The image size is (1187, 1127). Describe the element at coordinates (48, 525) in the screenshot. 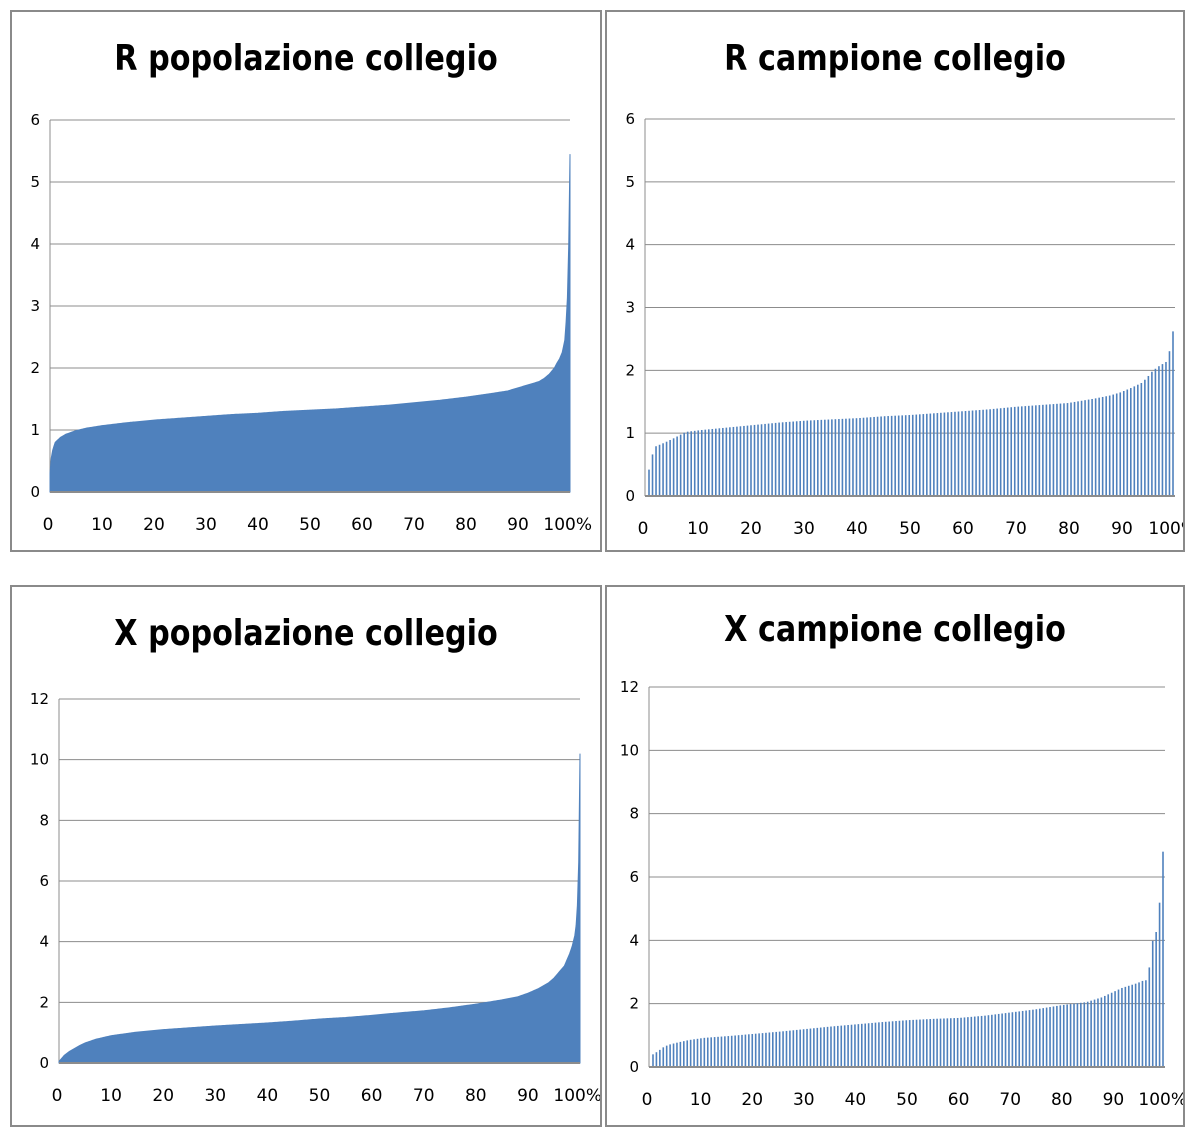

I see `x-tick-label: 0` at that location.